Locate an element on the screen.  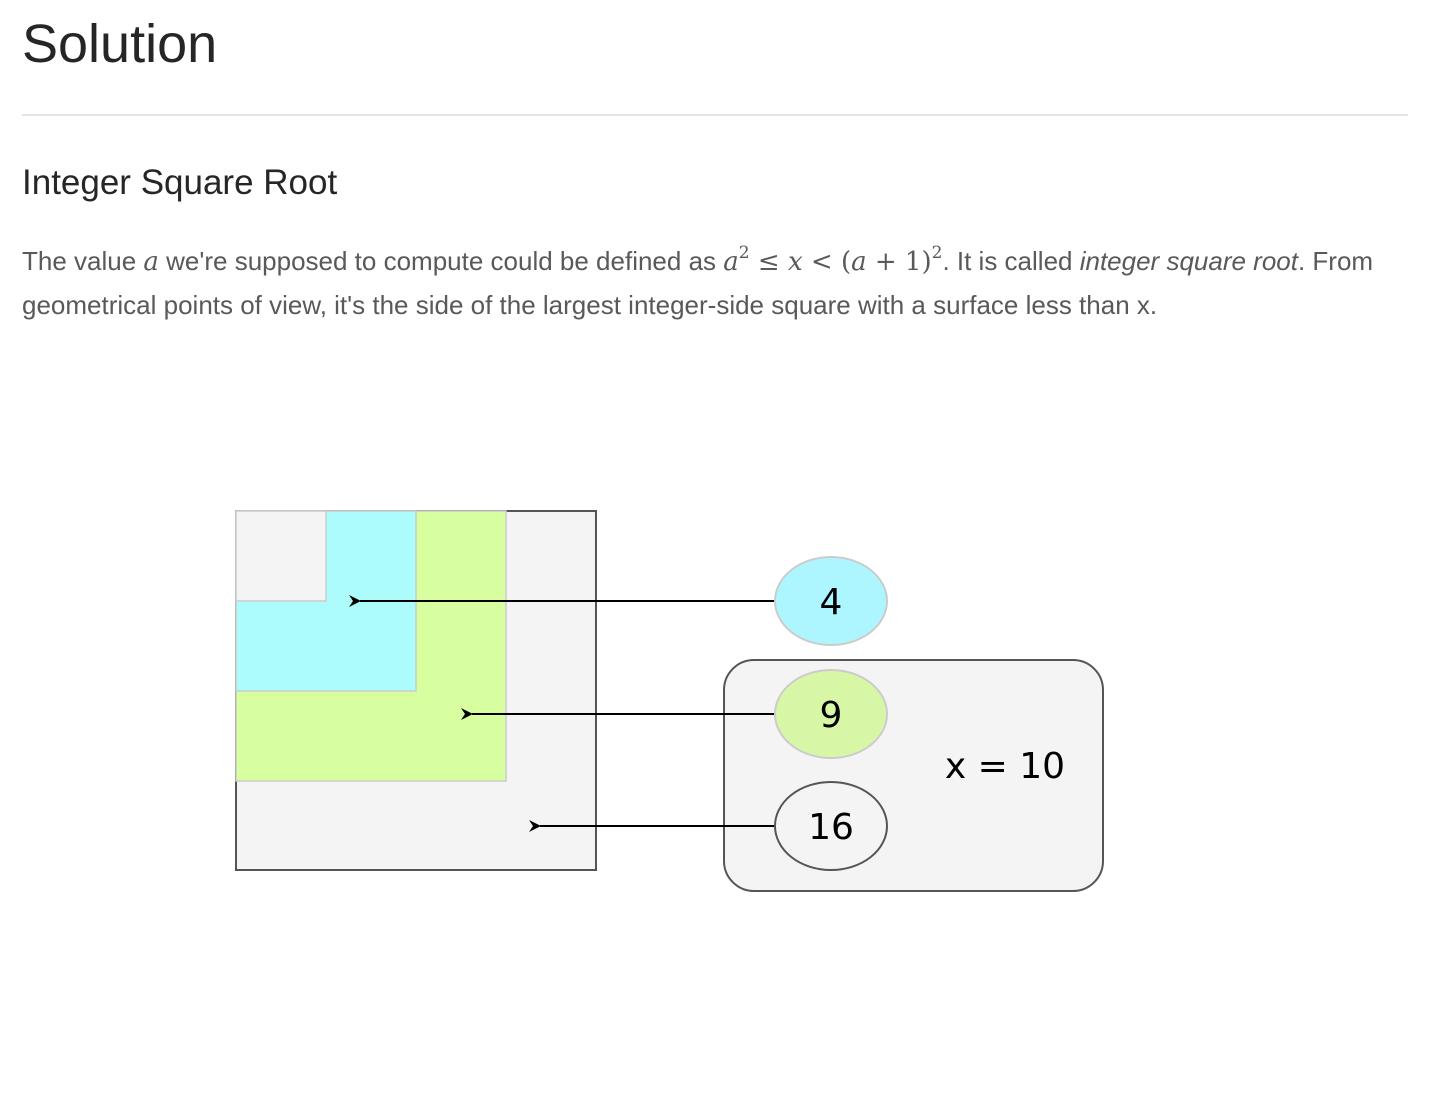
paragraph-text-3: . It is called is located at coordinates (1011, 261).